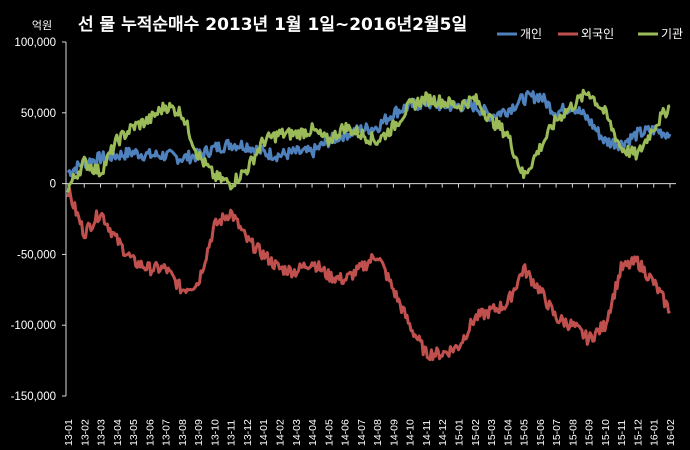  Describe the element at coordinates (102, 432) in the screenshot. I see `x-tick-label: 13-03` at that location.